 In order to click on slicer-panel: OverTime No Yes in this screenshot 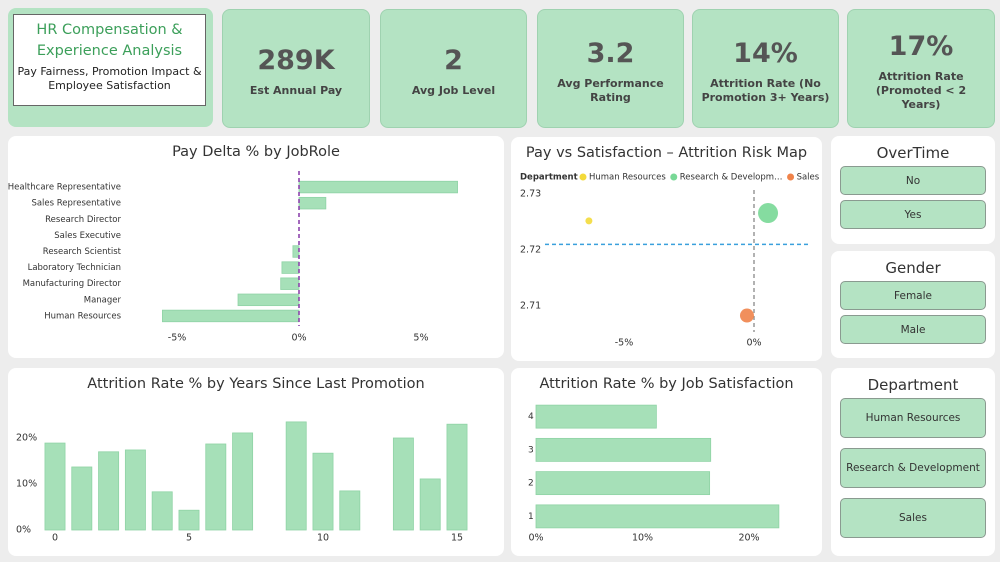, I will do `click(913, 190)`.